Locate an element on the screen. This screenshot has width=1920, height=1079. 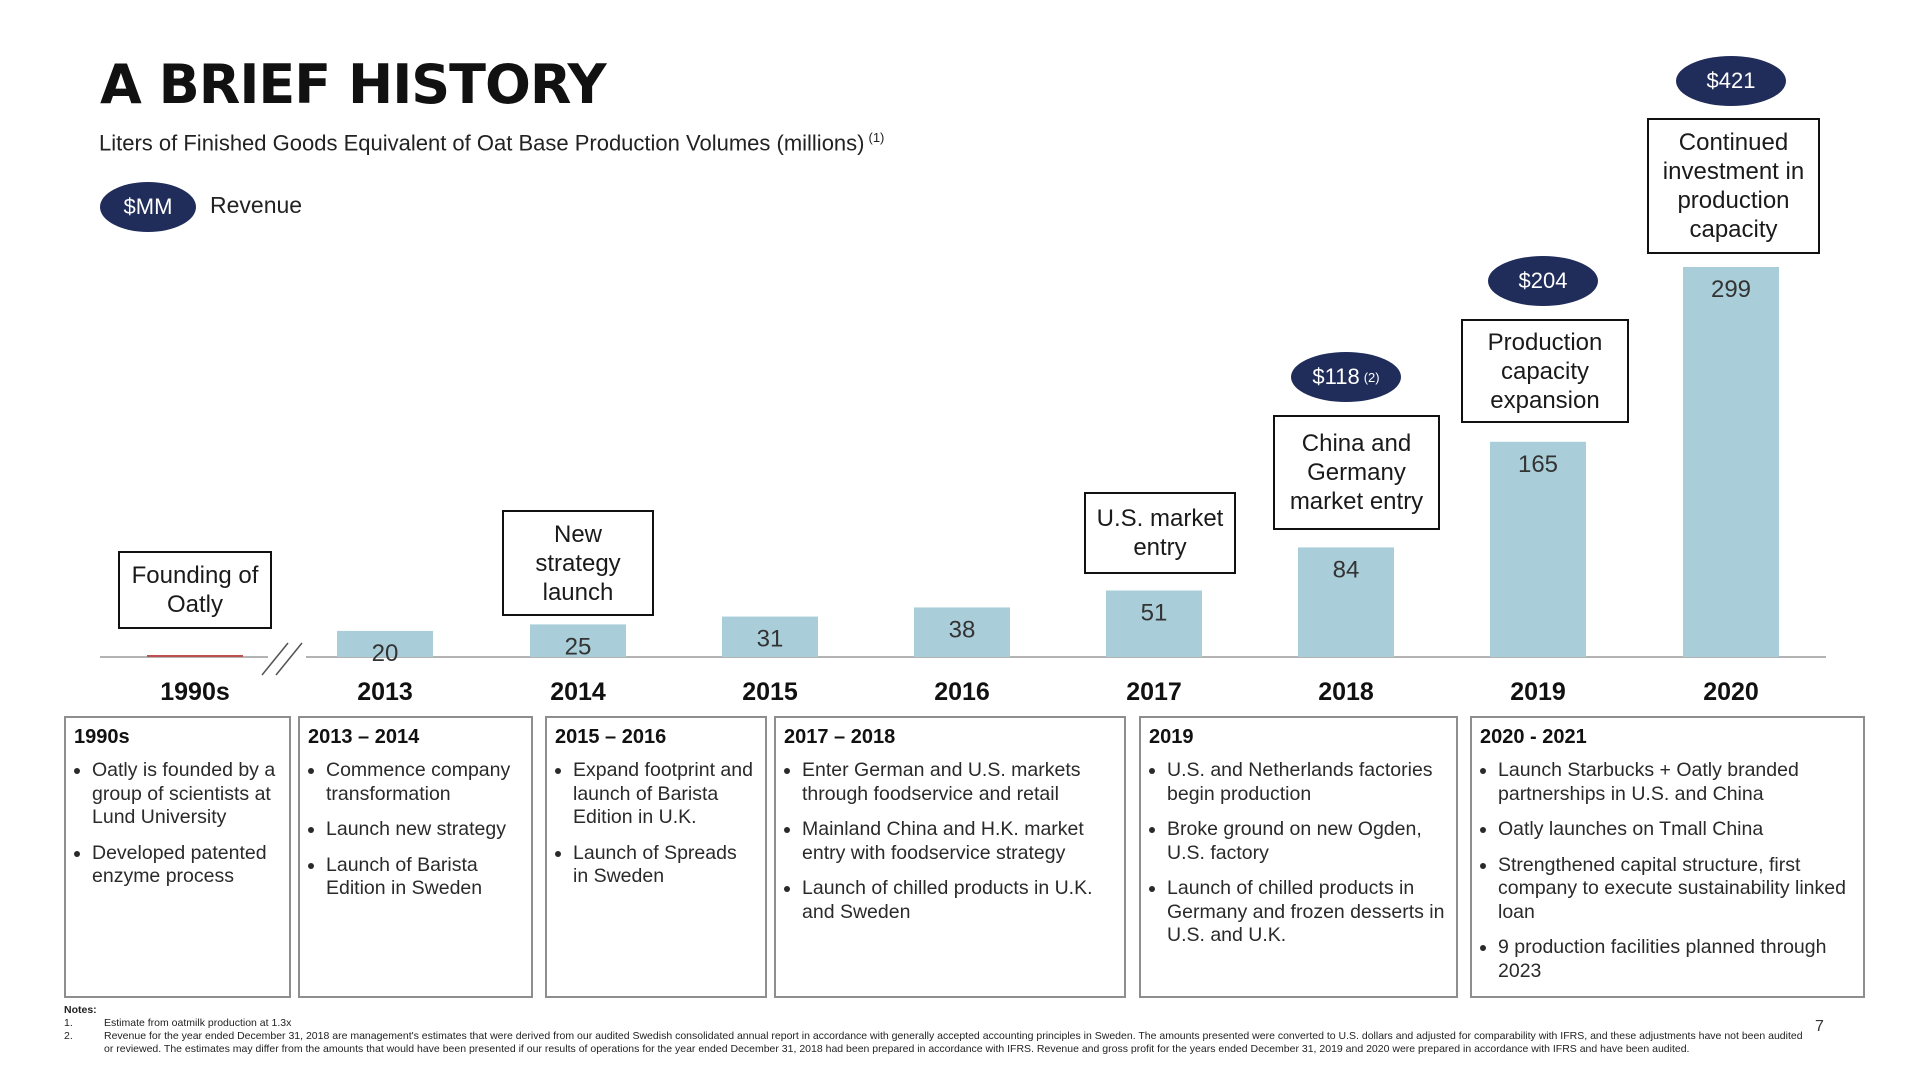
bar-2020 is located at coordinates (1731, 462).